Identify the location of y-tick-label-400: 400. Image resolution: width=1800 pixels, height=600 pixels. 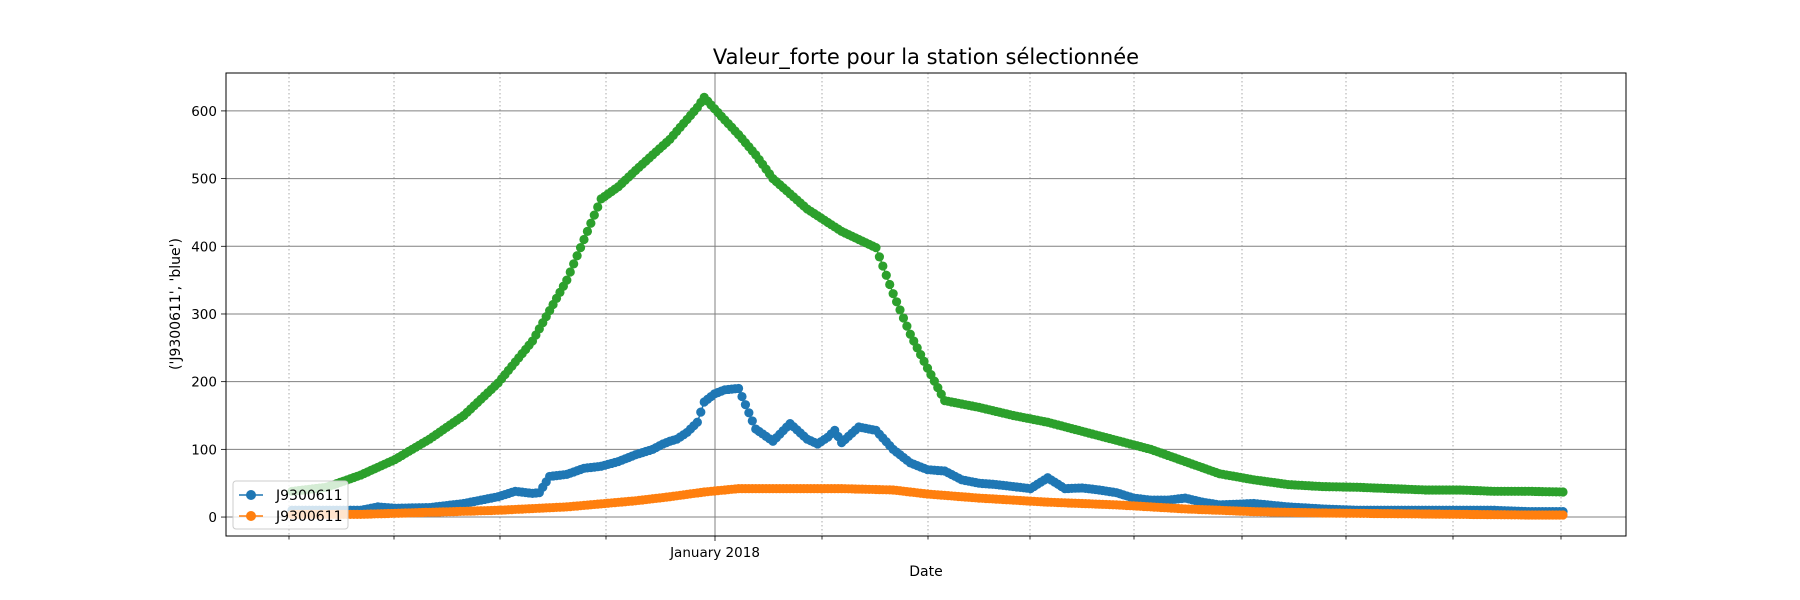
(204, 247).